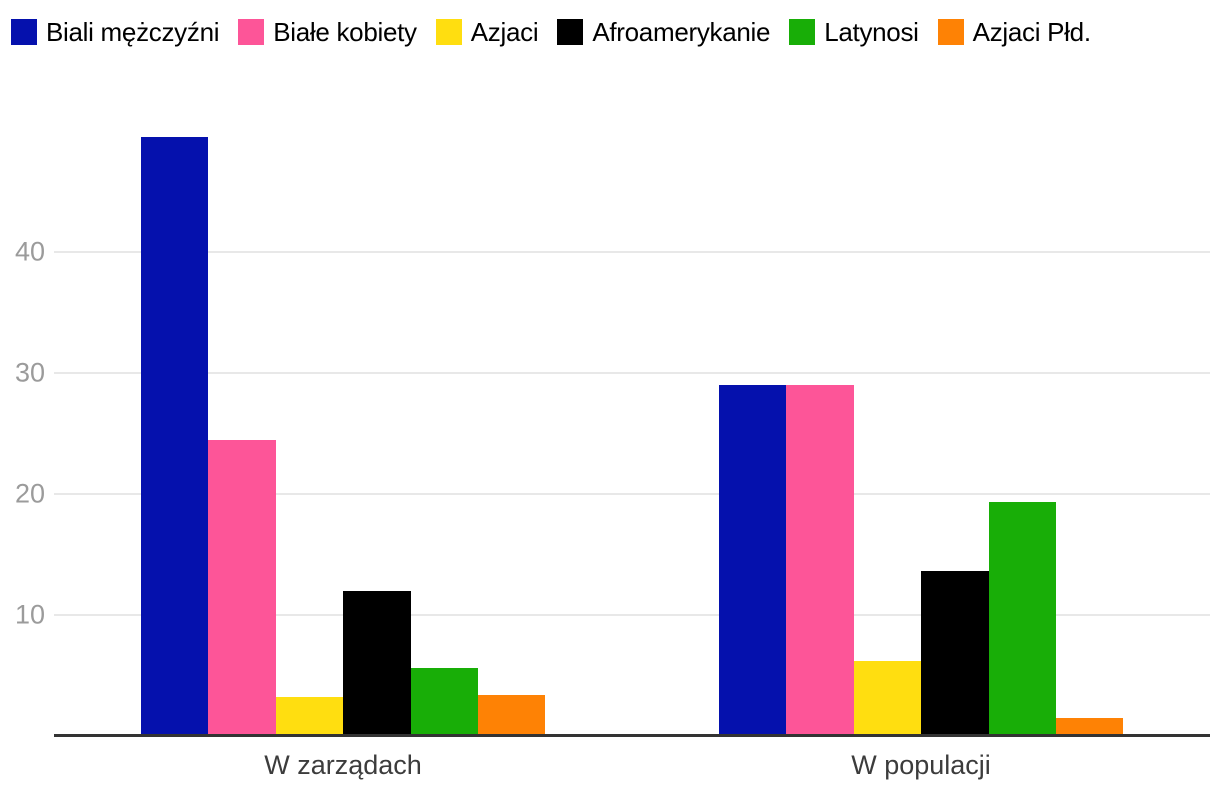  Describe the element at coordinates (345, 32) in the screenshot. I see `legend-label: Białe kobiety` at that location.